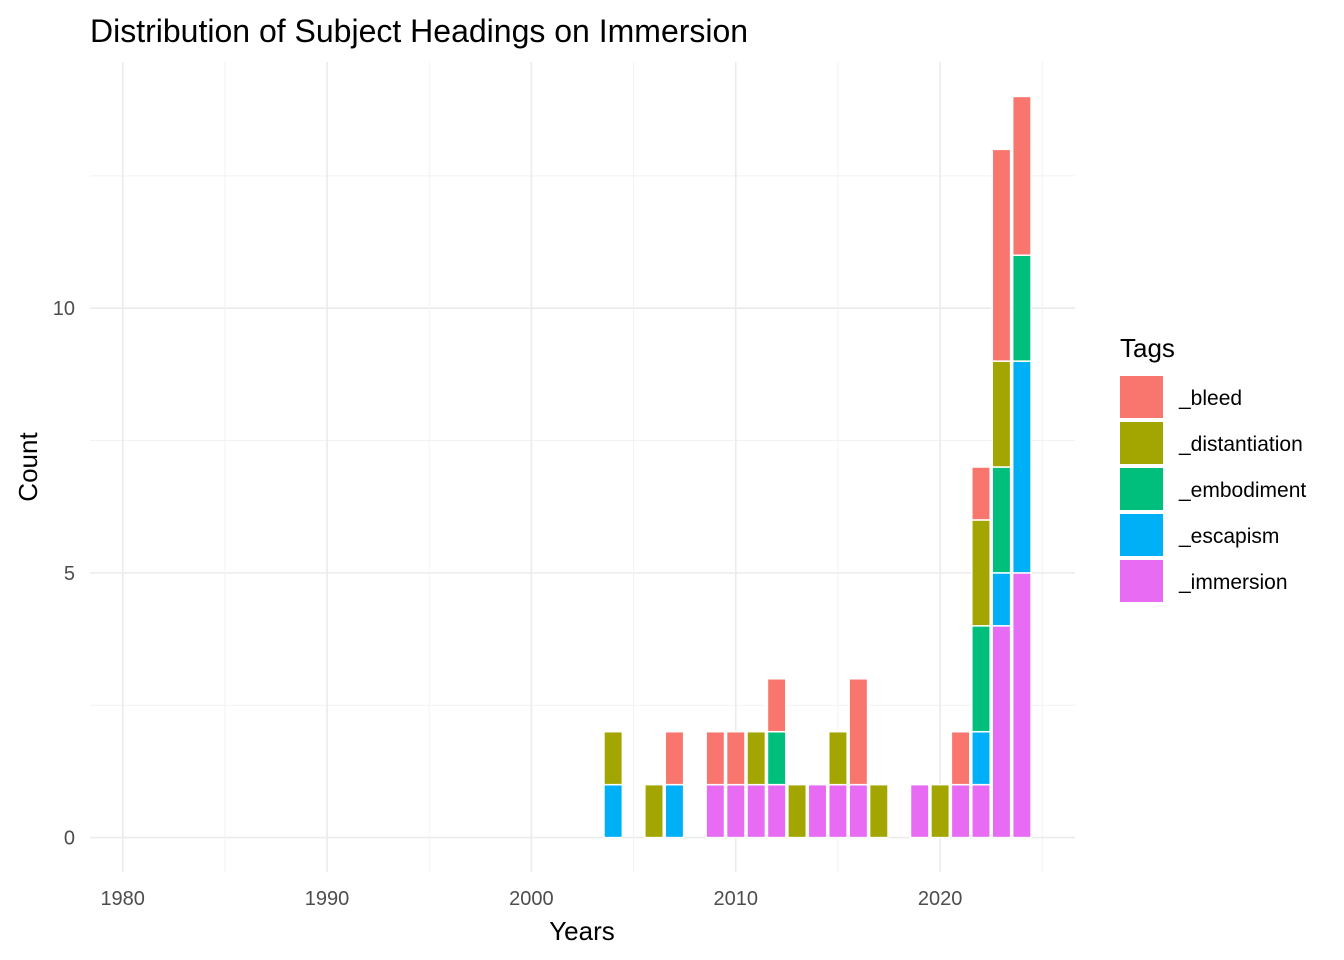 The width and height of the screenshot is (1344, 960). Describe the element at coordinates (122, 899) in the screenshot. I see `x-tick-label: 1980` at that location.